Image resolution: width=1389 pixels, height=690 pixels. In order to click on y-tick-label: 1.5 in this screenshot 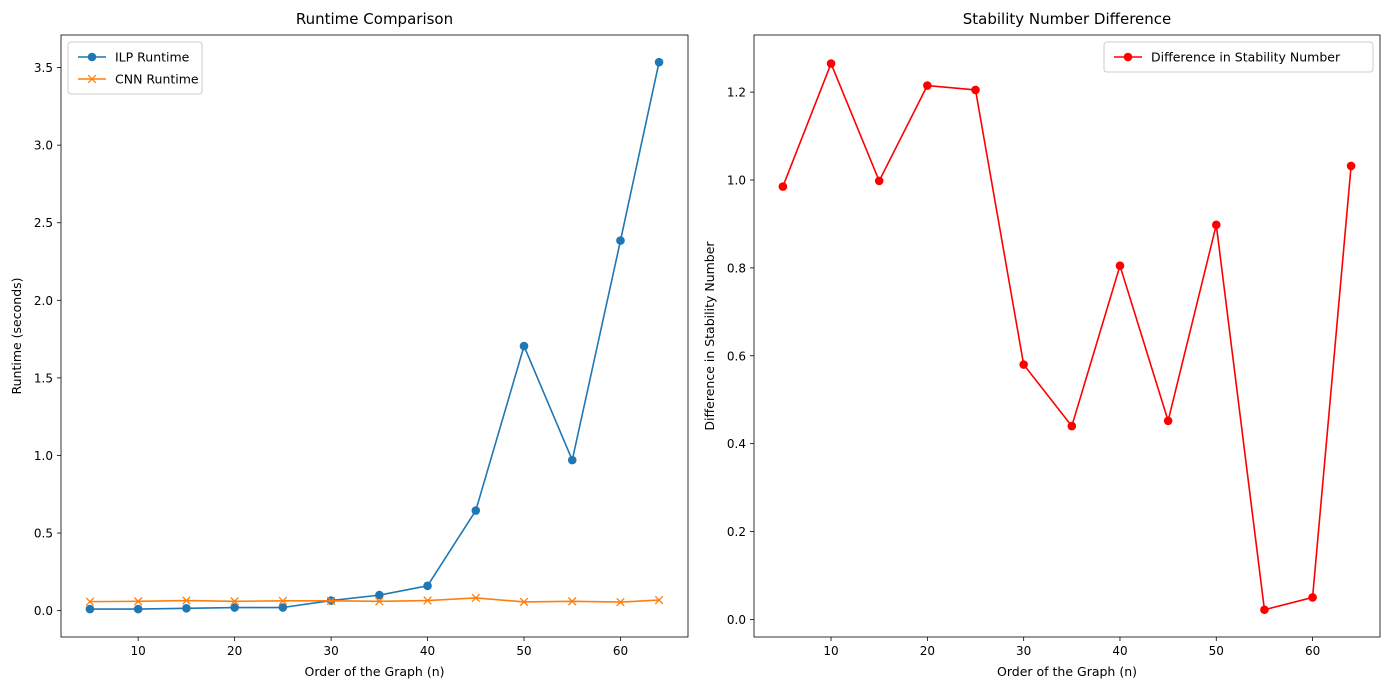, I will do `click(43, 378)`.